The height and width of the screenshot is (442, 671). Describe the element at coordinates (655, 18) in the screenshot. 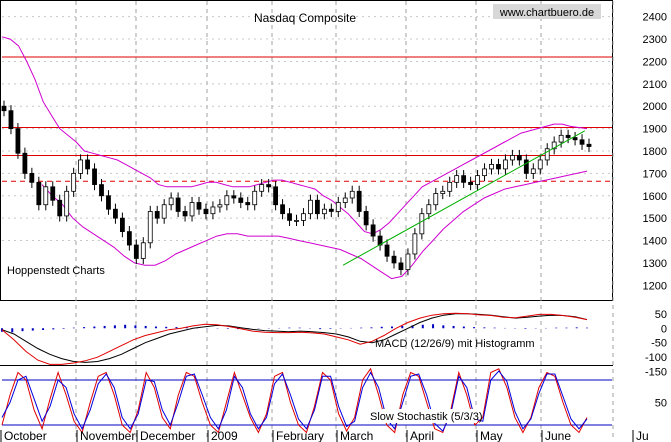

I see `price-tick-label: 2400` at that location.